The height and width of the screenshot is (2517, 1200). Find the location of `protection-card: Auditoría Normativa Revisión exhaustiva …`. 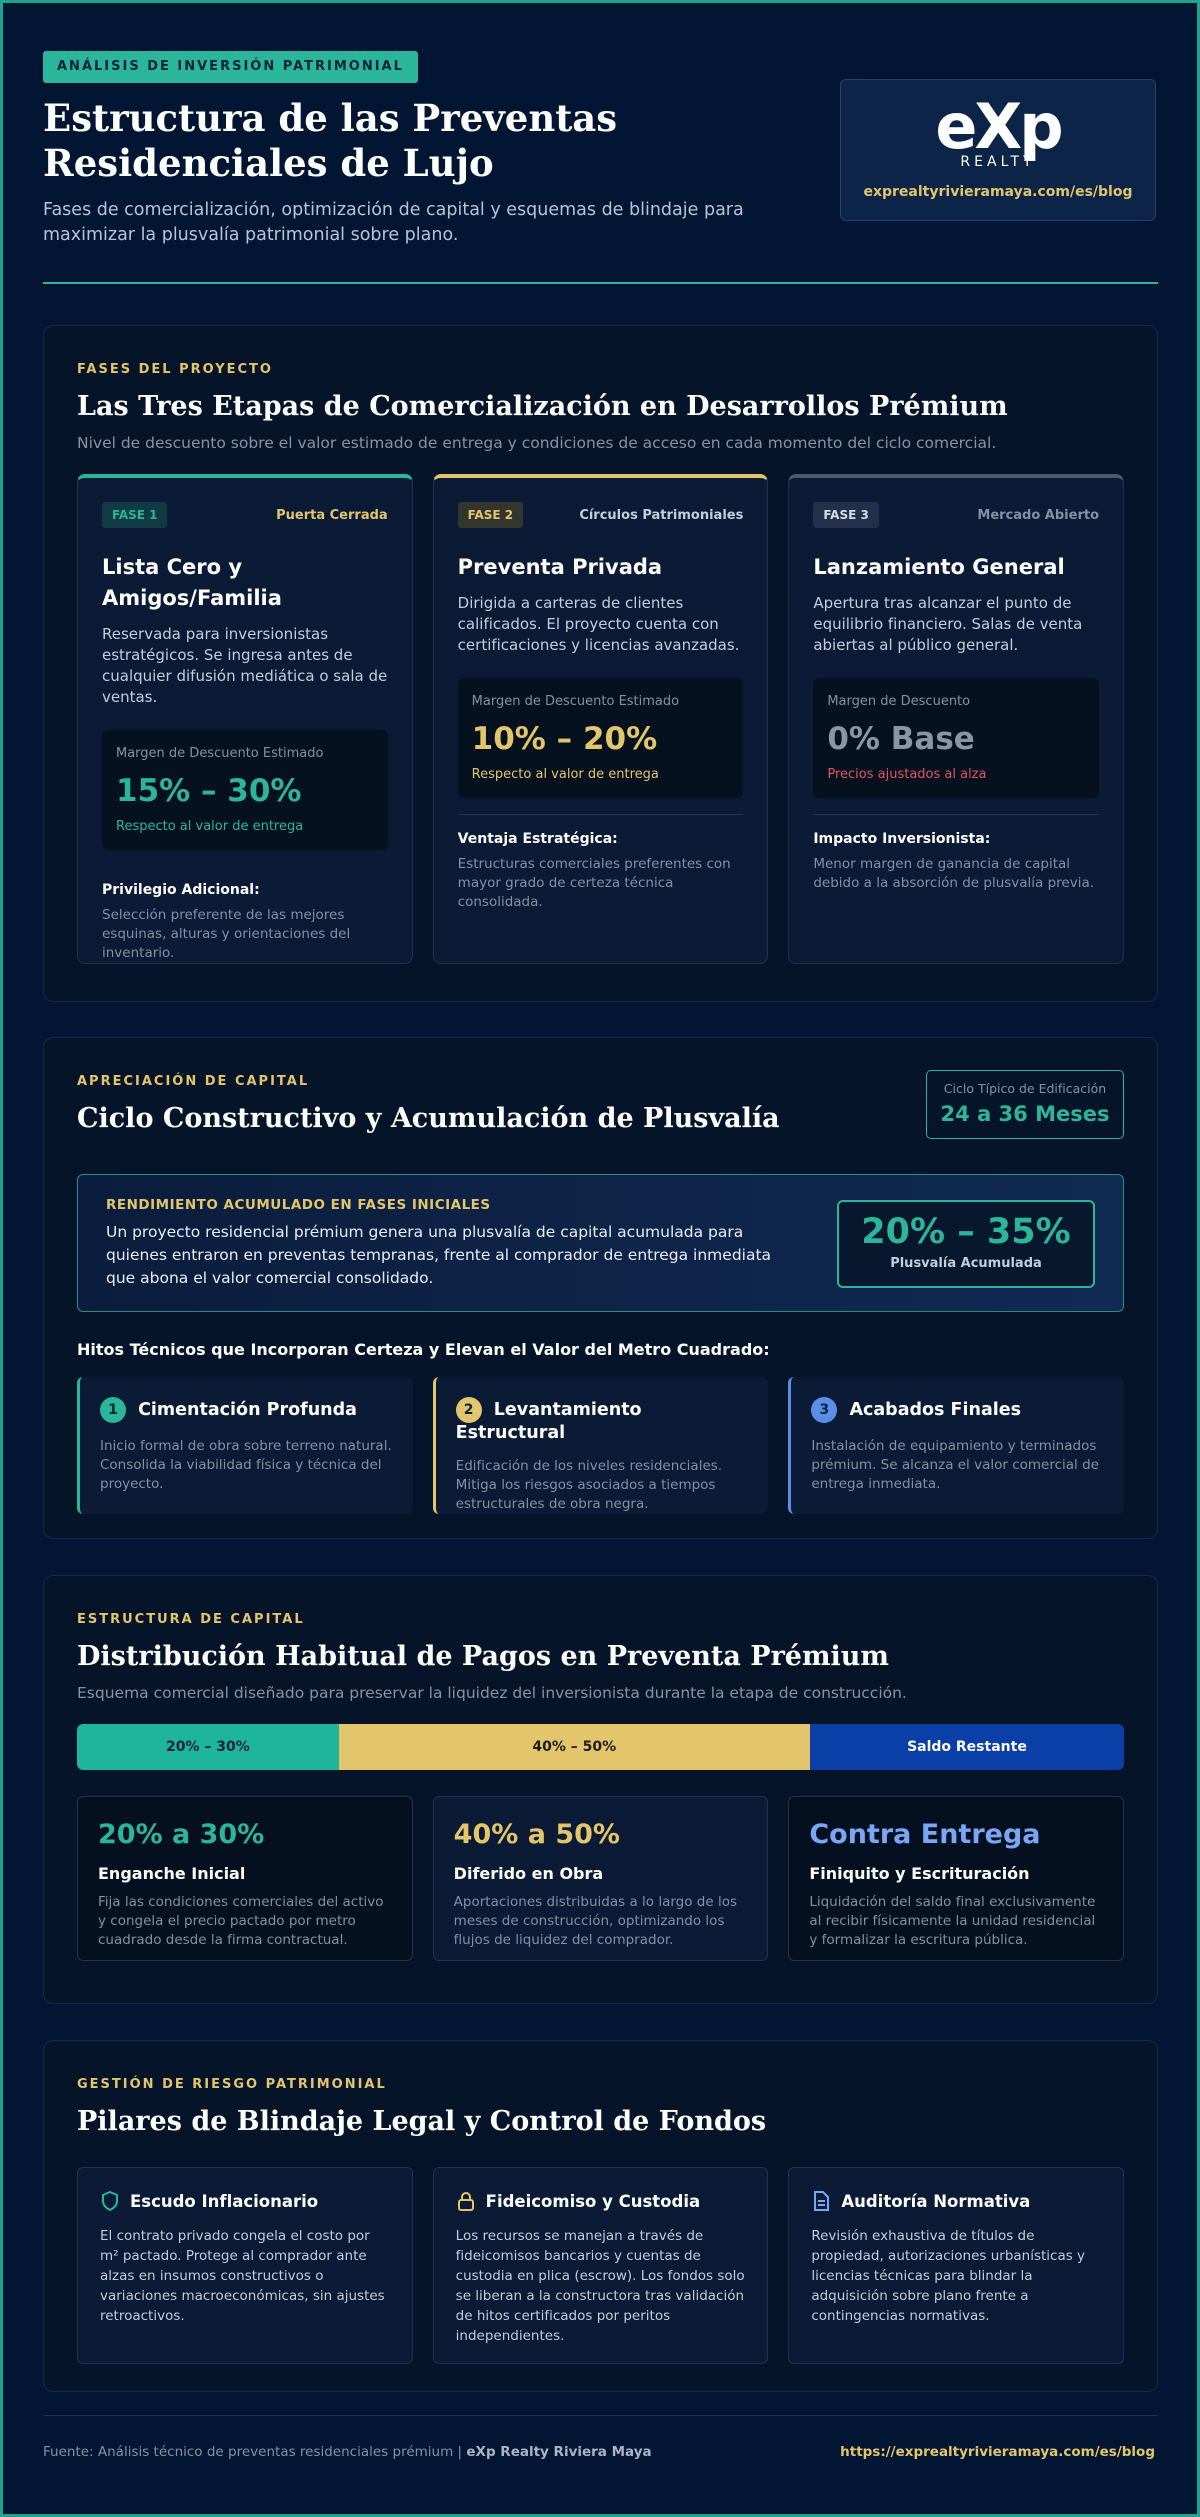

protection-card: Auditoría Normativa Revisión exhaustiva … is located at coordinates (956, 2265).